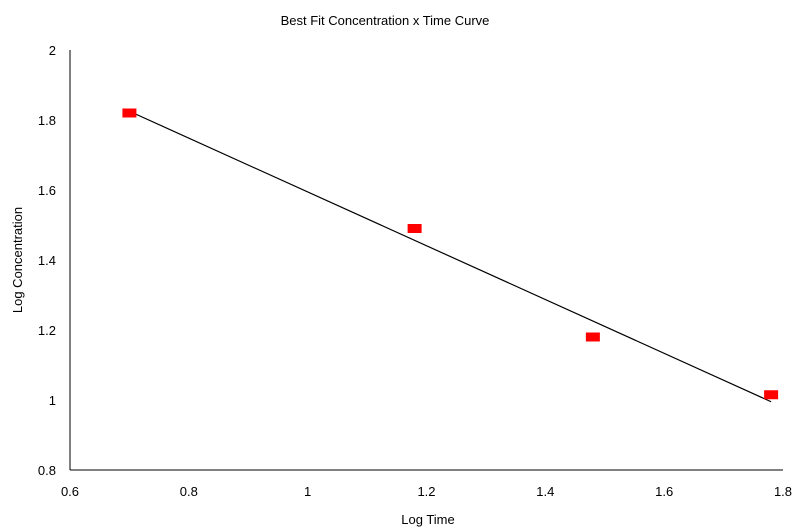 The width and height of the screenshot is (795, 529). What do you see at coordinates (307, 491) in the screenshot?
I see `x-tick-label: 1` at bounding box center [307, 491].